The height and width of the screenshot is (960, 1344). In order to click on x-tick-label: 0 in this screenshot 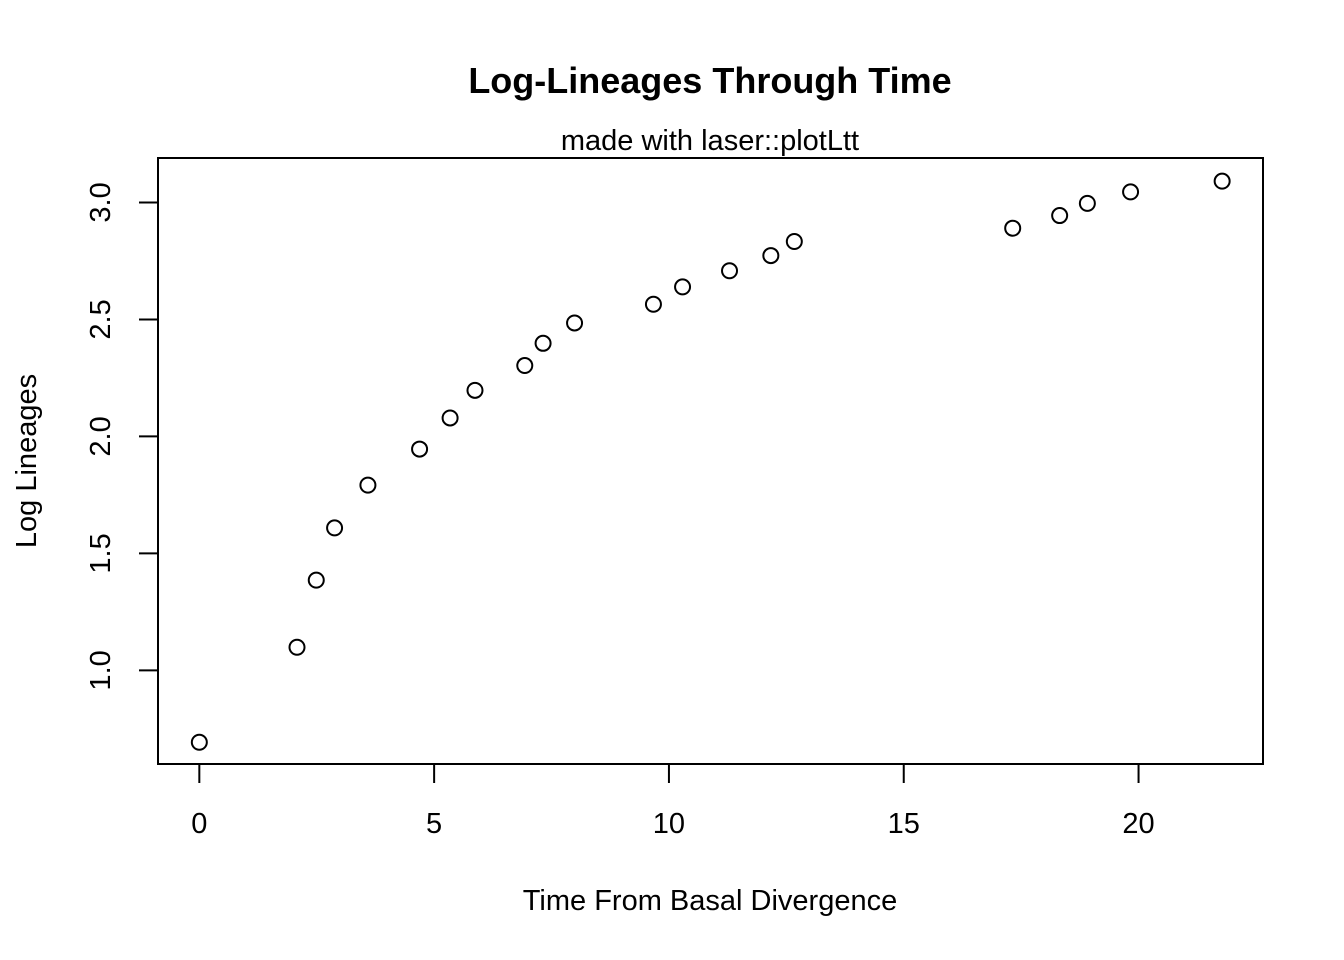, I will do `click(199, 824)`.